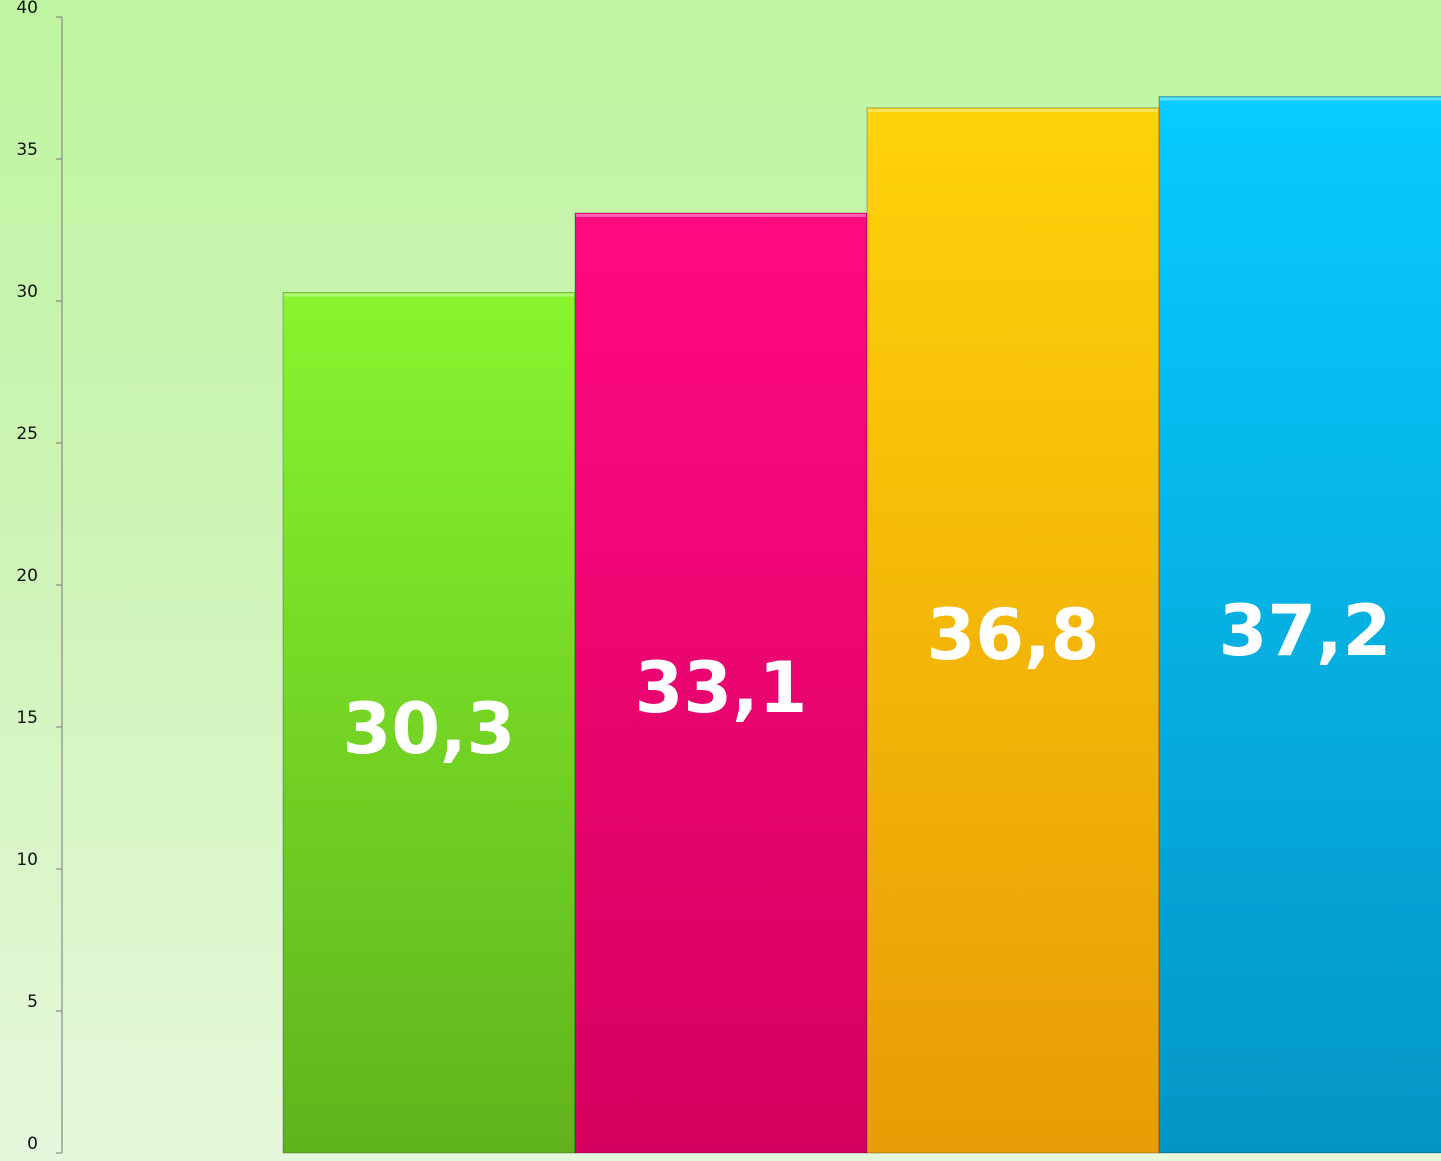 Image resolution: width=1441 pixels, height=1161 pixels. Describe the element at coordinates (39, 577) in the screenshot. I see `y-axis: 0 5 10 15 20 25 30 35 40` at that location.